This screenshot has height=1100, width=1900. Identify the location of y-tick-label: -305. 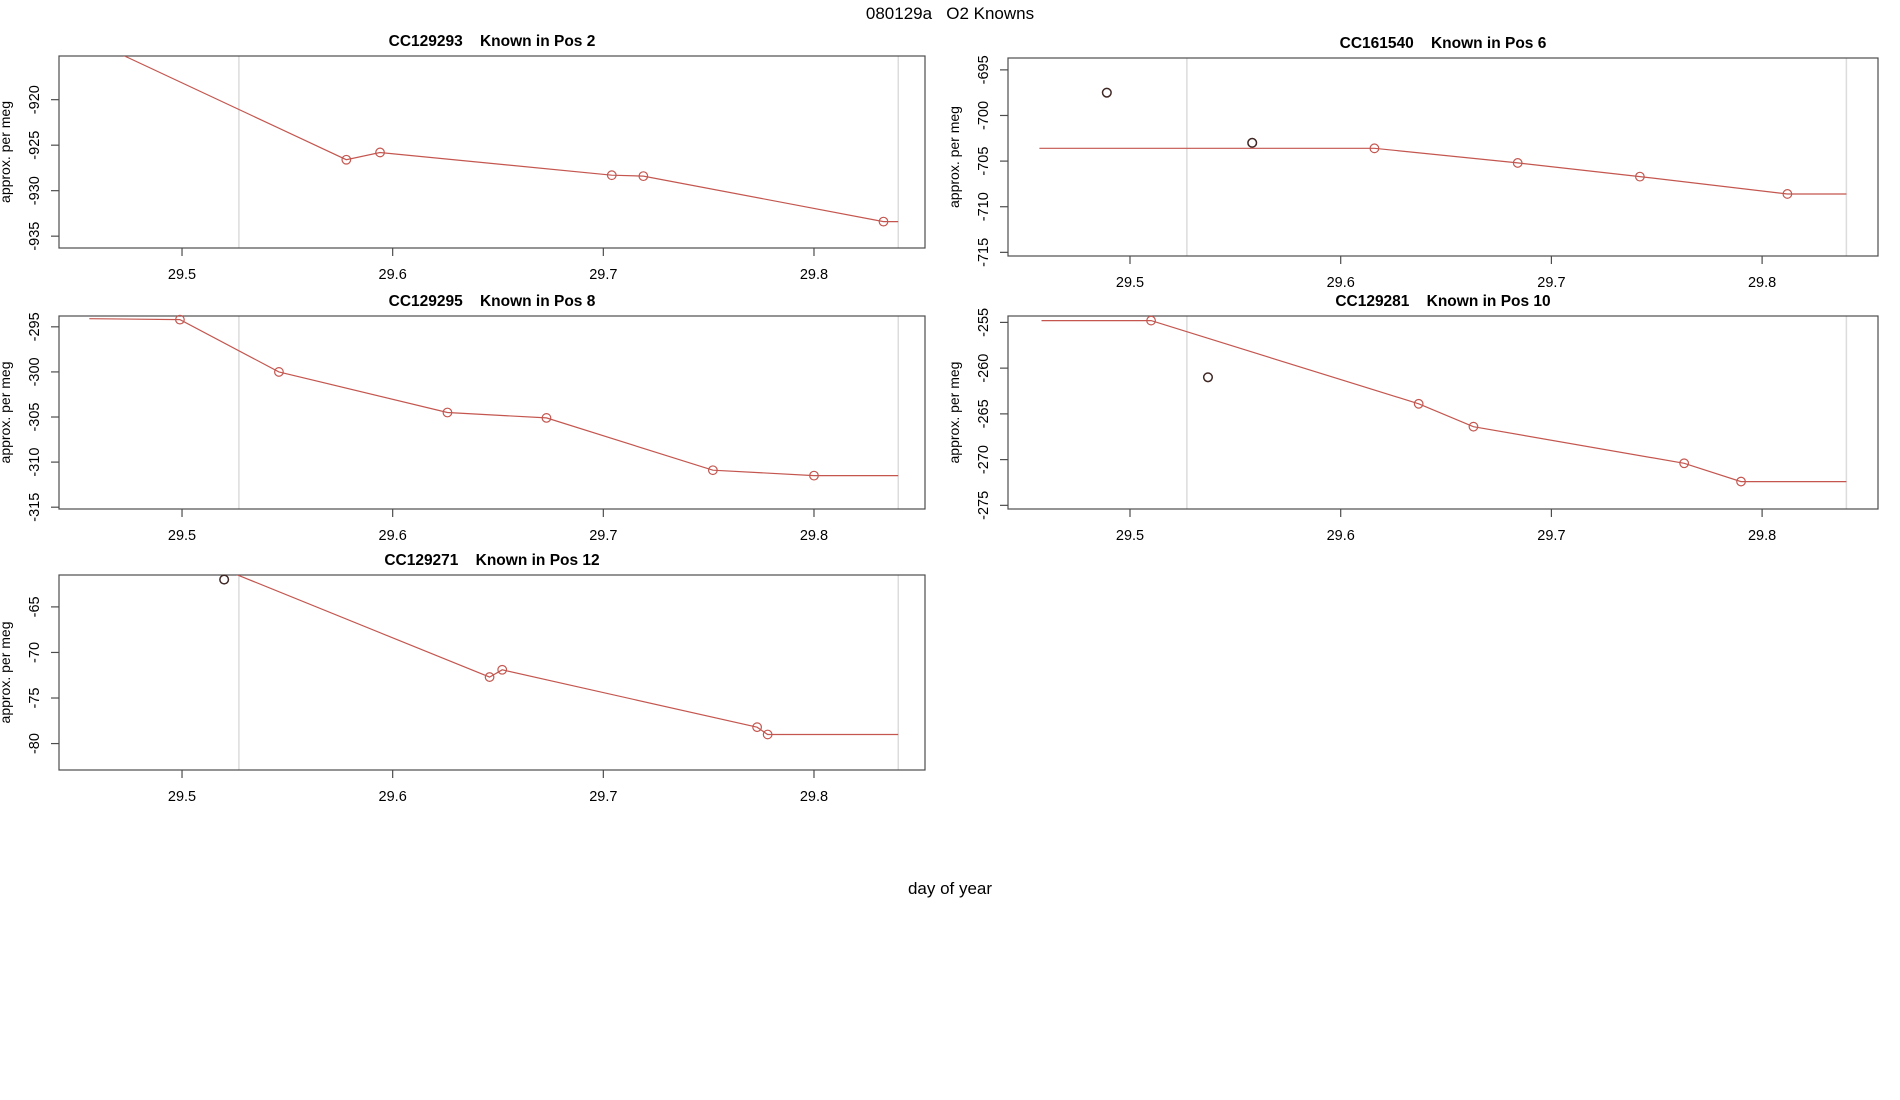
(35, 416).